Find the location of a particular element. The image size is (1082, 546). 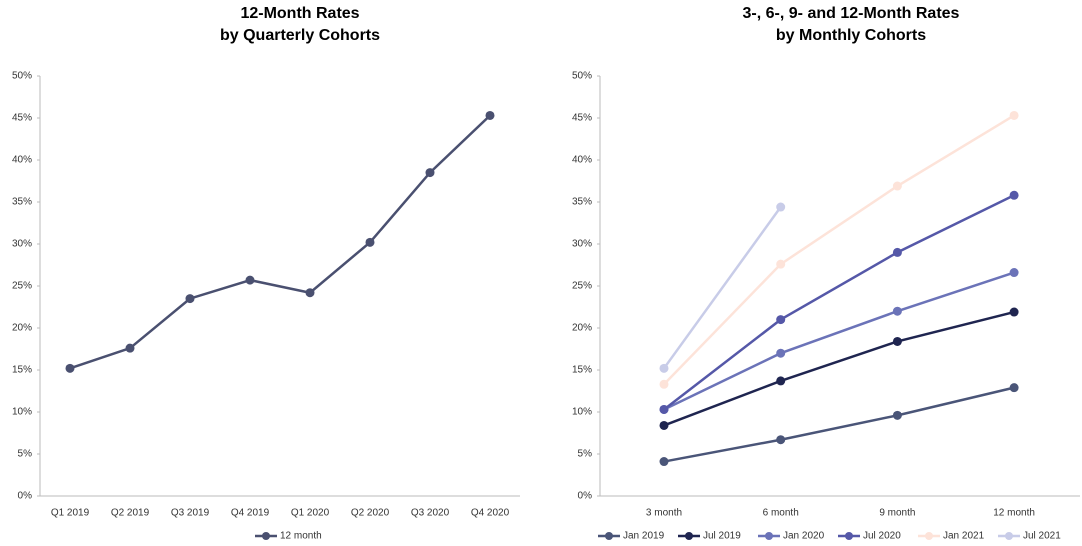

legend-label: Jan 2021 is located at coordinates (964, 536).